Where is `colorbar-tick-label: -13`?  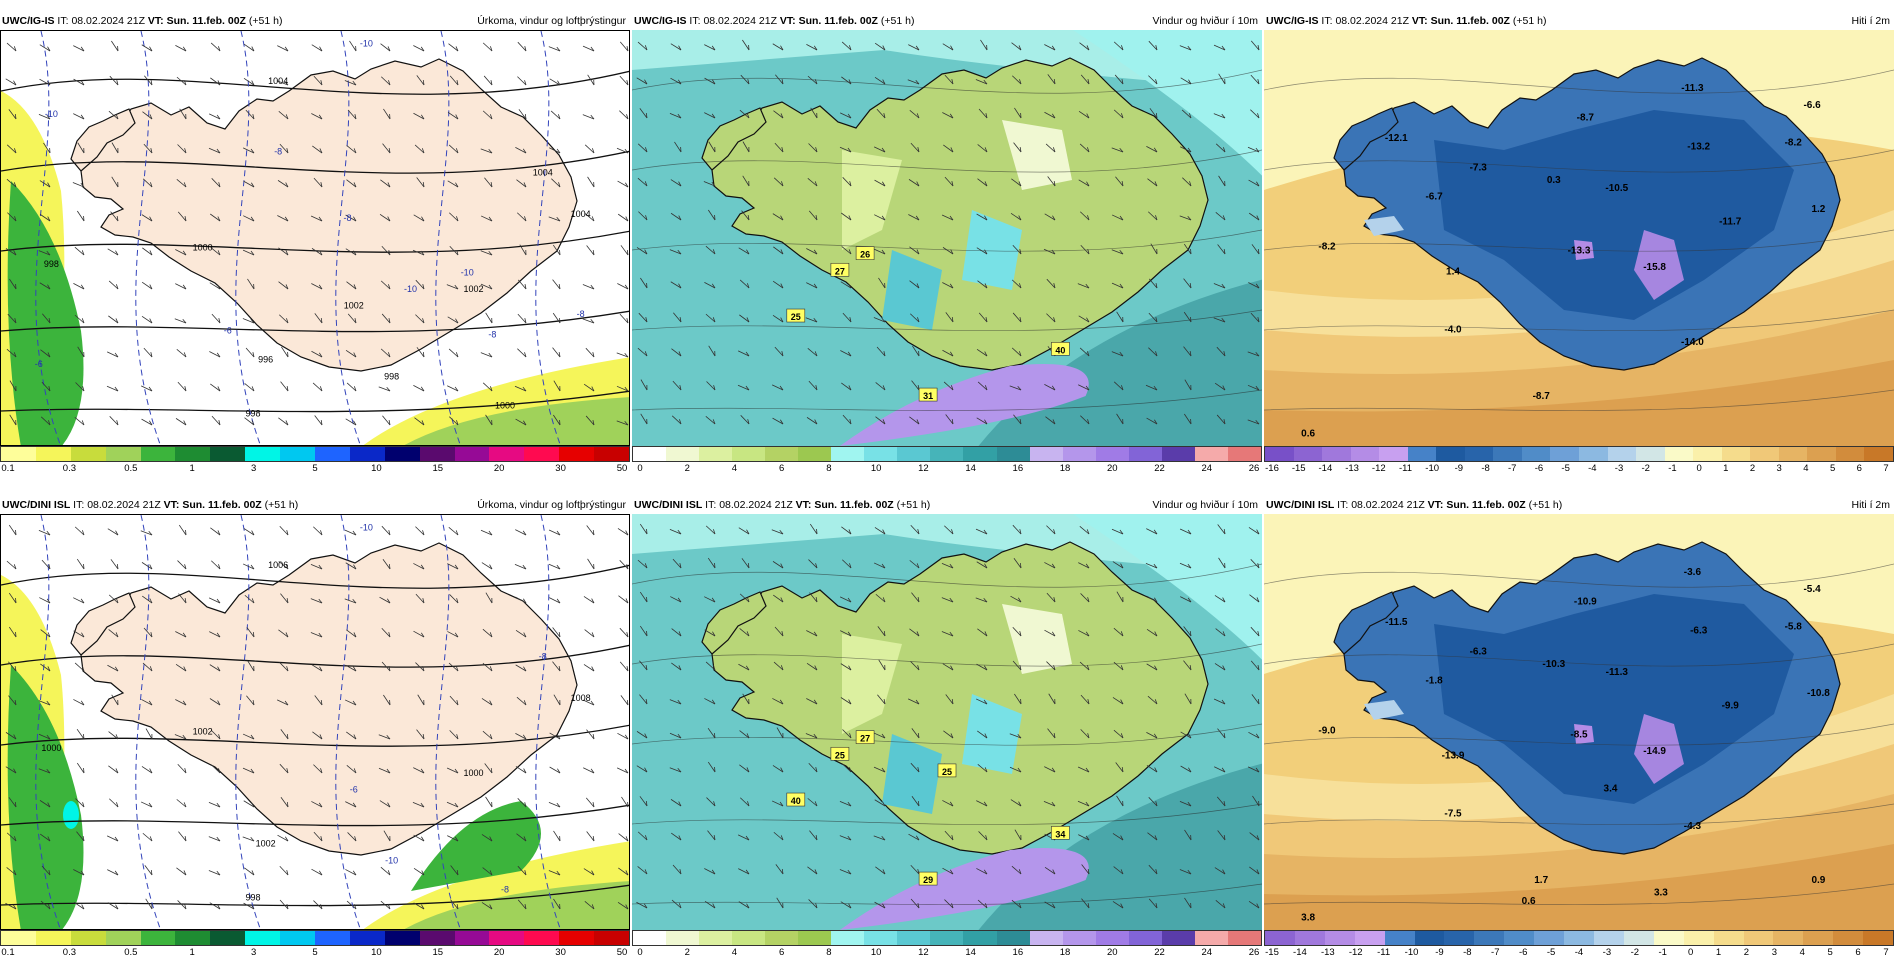
colorbar-tick-label: -13 is located at coordinates (1352, 468).